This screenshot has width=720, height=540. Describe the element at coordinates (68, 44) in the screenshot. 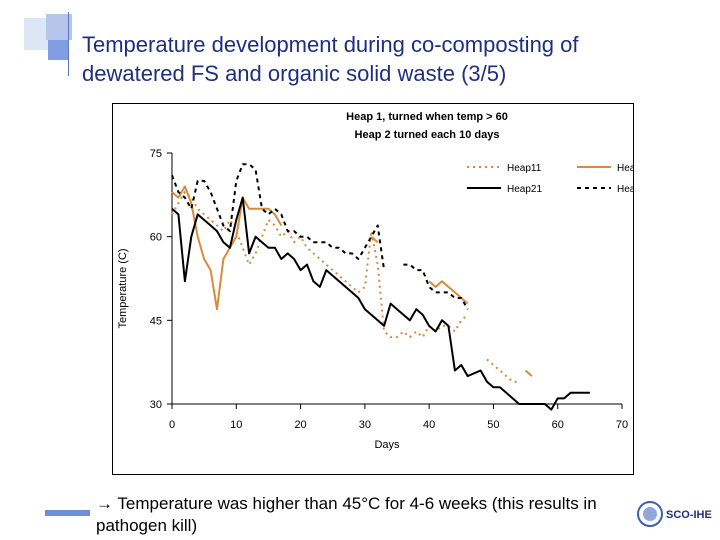

I see `decorative-line` at that location.